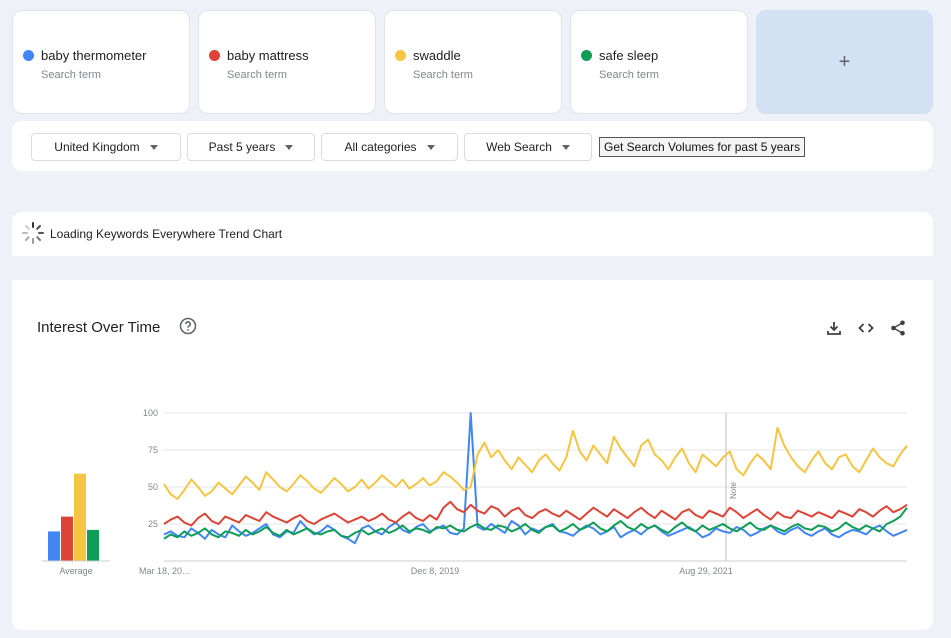 The height and width of the screenshot is (638, 951). What do you see at coordinates (166, 234) in the screenshot?
I see `loading-text: Loading Keywords Everywhere Trend Chart` at bounding box center [166, 234].